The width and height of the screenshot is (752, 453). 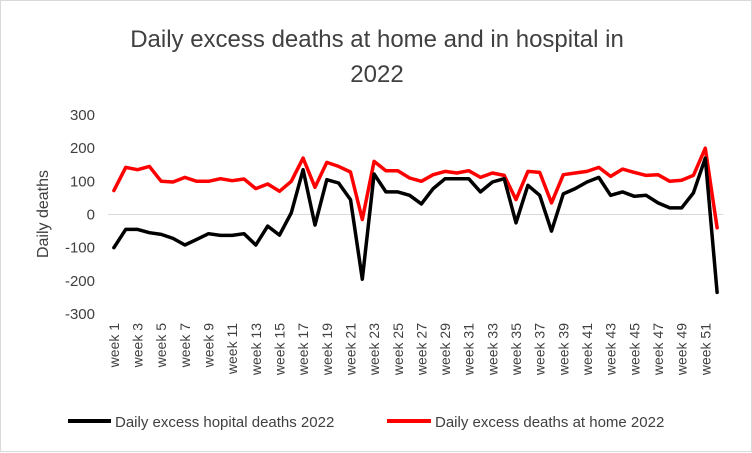 I want to click on x-tick-label: week 29, so click(x=445, y=349).